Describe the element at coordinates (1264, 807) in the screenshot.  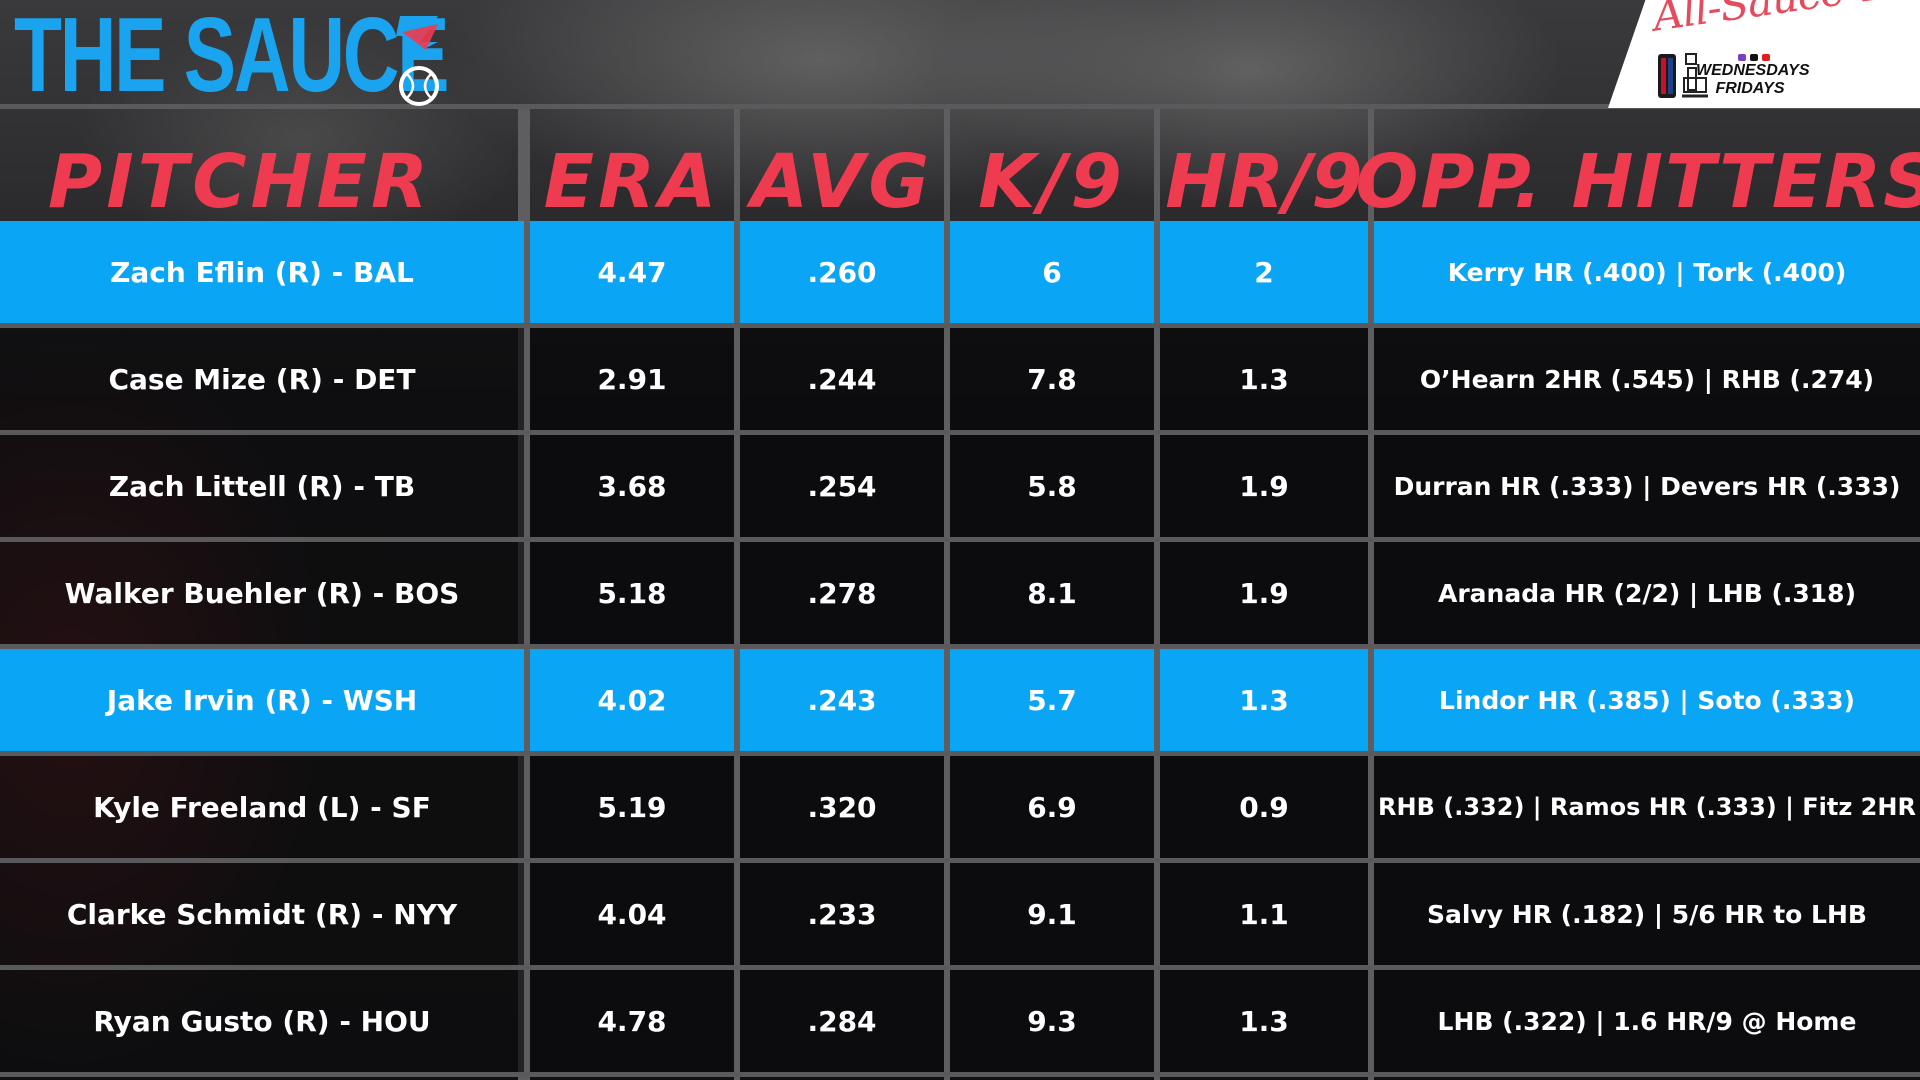
I see `cell-hr9: 0.9` at that location.